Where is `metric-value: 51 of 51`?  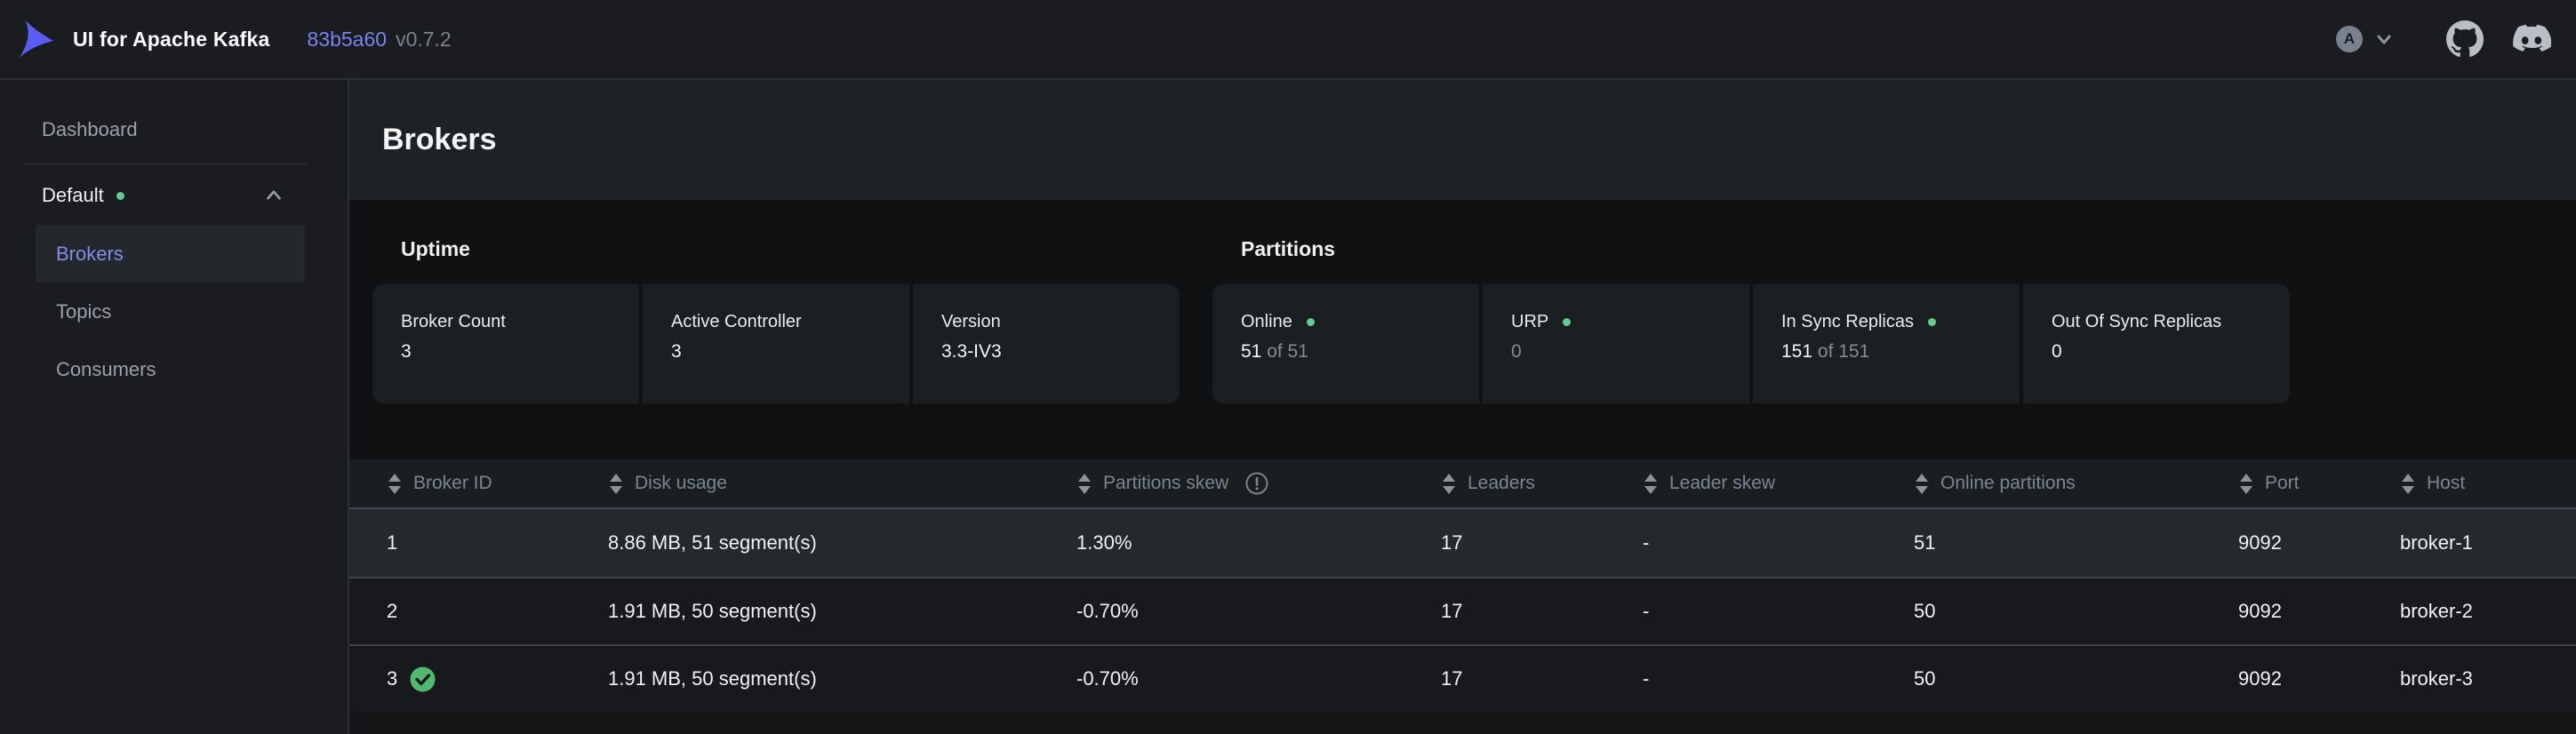 metric-value: 51 of 51 is located at coordinates (1274, 351).